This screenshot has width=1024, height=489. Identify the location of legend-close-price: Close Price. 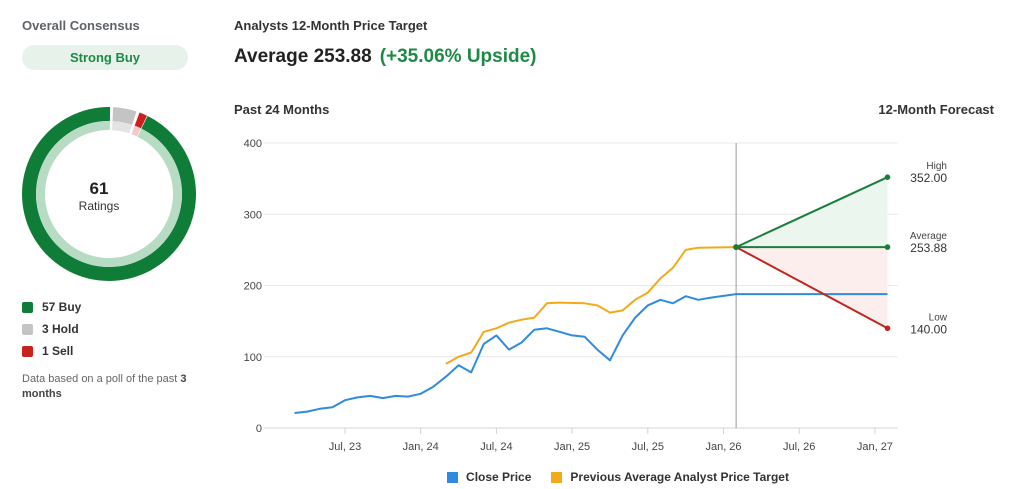
(489, 477).